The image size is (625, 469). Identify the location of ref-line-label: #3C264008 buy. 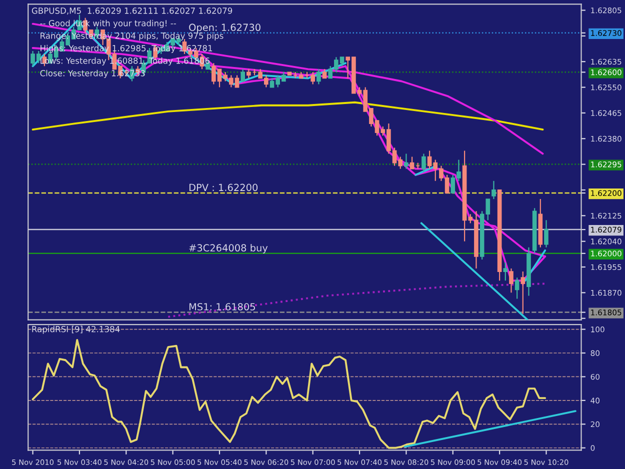
(228, 249).